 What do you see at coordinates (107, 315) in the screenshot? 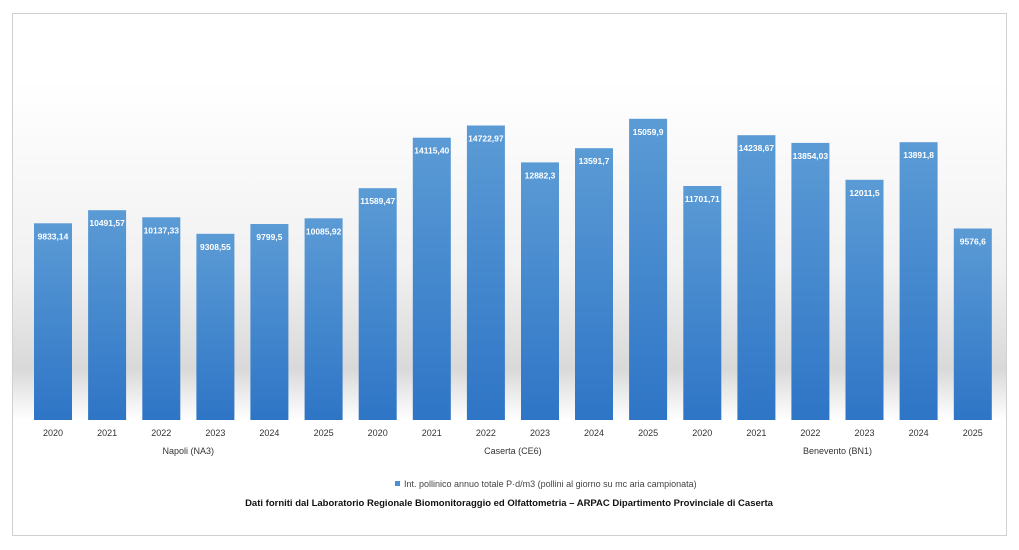
I see `bar-0-2021` at bounding box center [107, 315].